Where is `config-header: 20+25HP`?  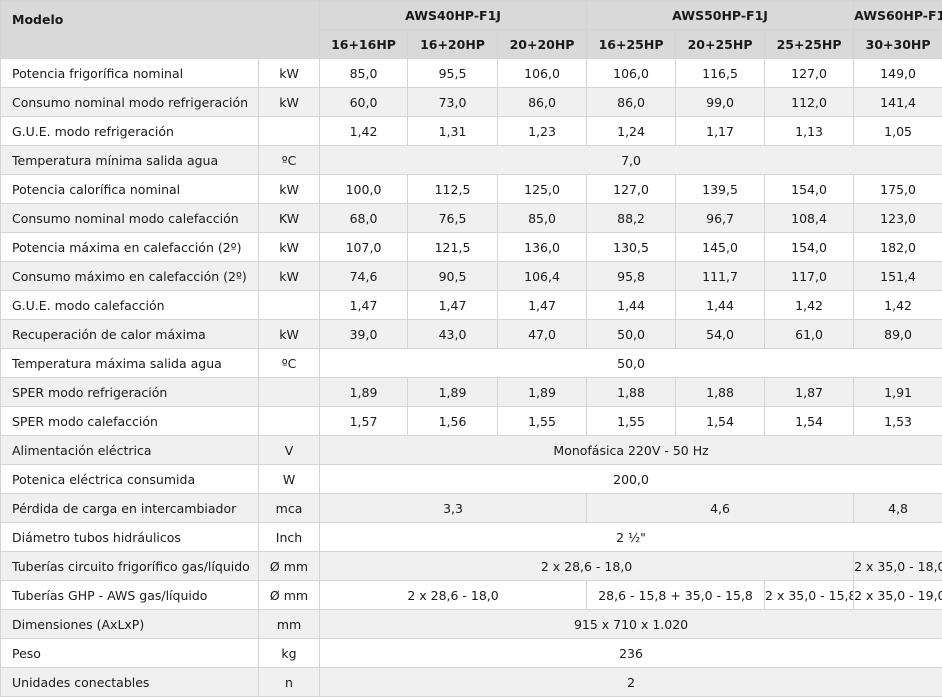
config-header: 20+25HP is located at coordinates (720, 44).